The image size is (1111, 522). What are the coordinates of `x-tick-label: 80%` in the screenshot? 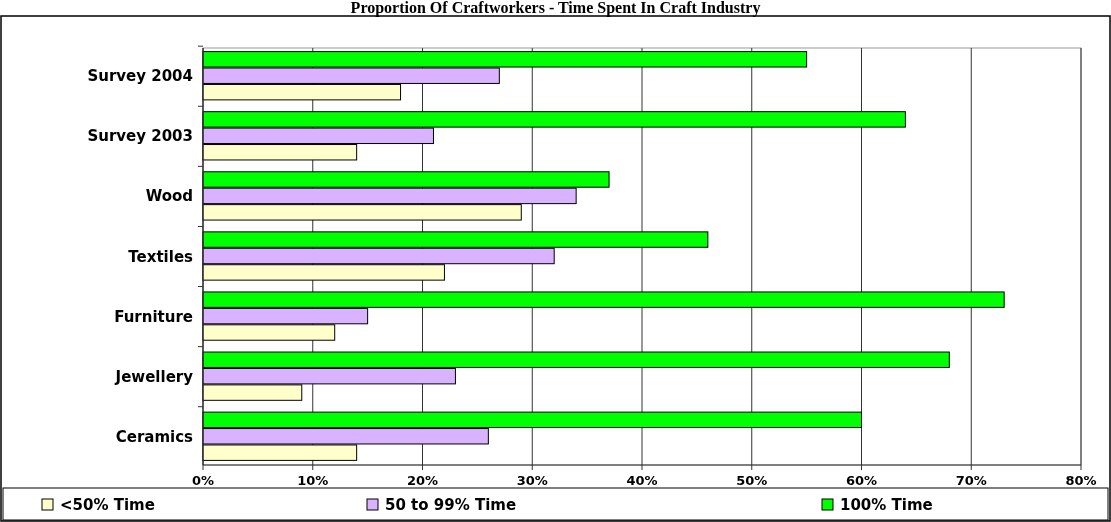 It's located at (1081, 480).